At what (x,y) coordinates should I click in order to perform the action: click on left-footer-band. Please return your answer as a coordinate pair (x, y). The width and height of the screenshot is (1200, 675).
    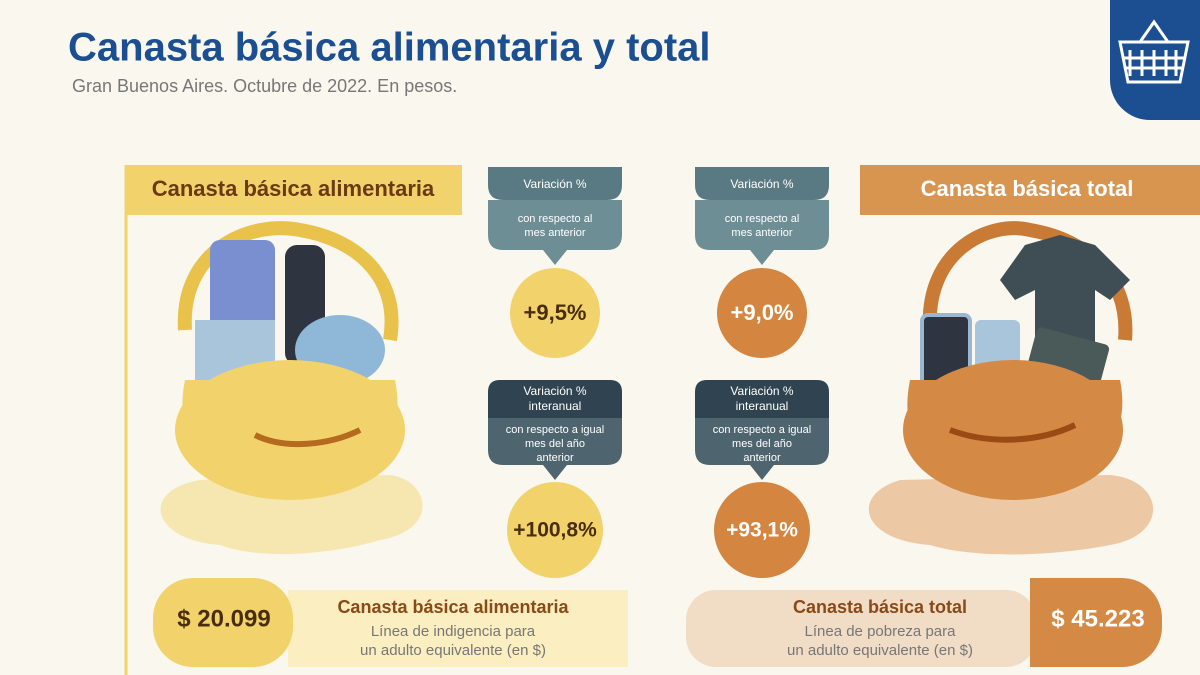
    Looking at the image, I should click on (458, 628).